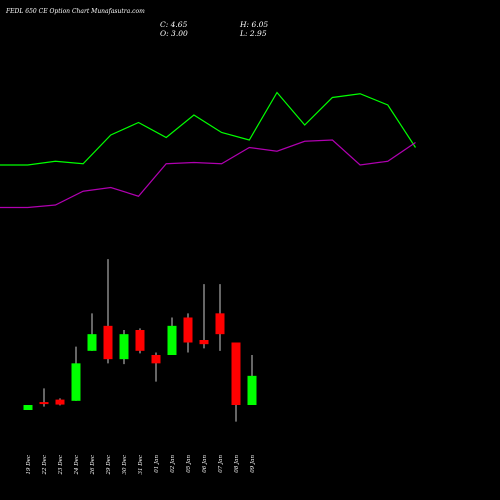 This screenshot has width=500, height=500. I want to click on close-value: C: 4.65, so click(174, 24).